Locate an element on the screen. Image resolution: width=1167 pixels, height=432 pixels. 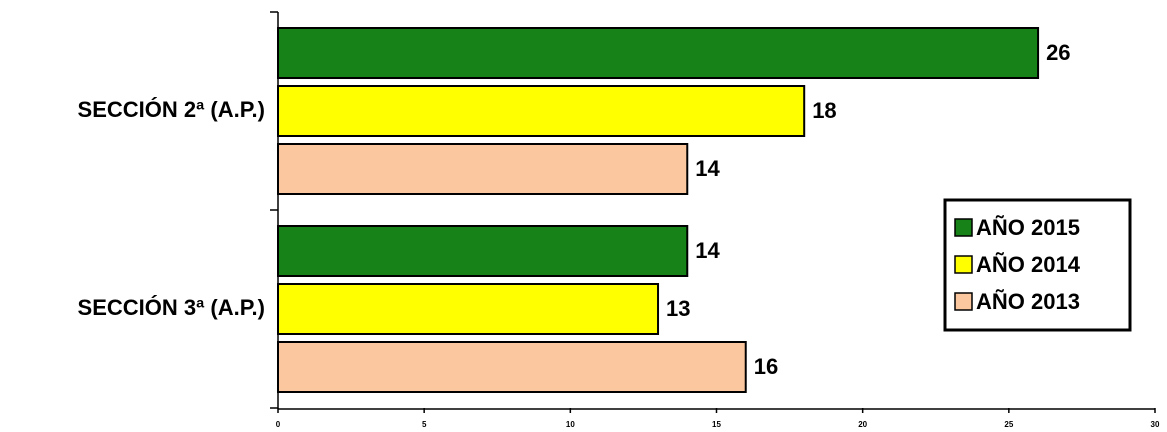
x-tick-label: 30 is located at coordinates (1155, 424).